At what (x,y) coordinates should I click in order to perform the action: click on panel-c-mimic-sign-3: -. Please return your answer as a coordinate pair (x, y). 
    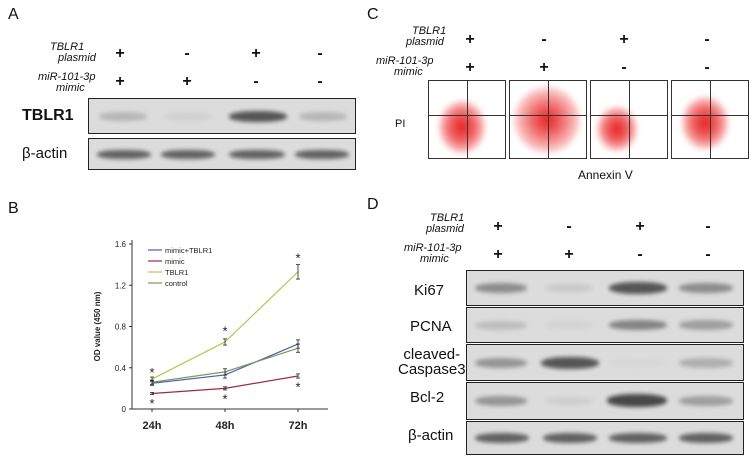
    Looking at the image, I should click on (624, 67).